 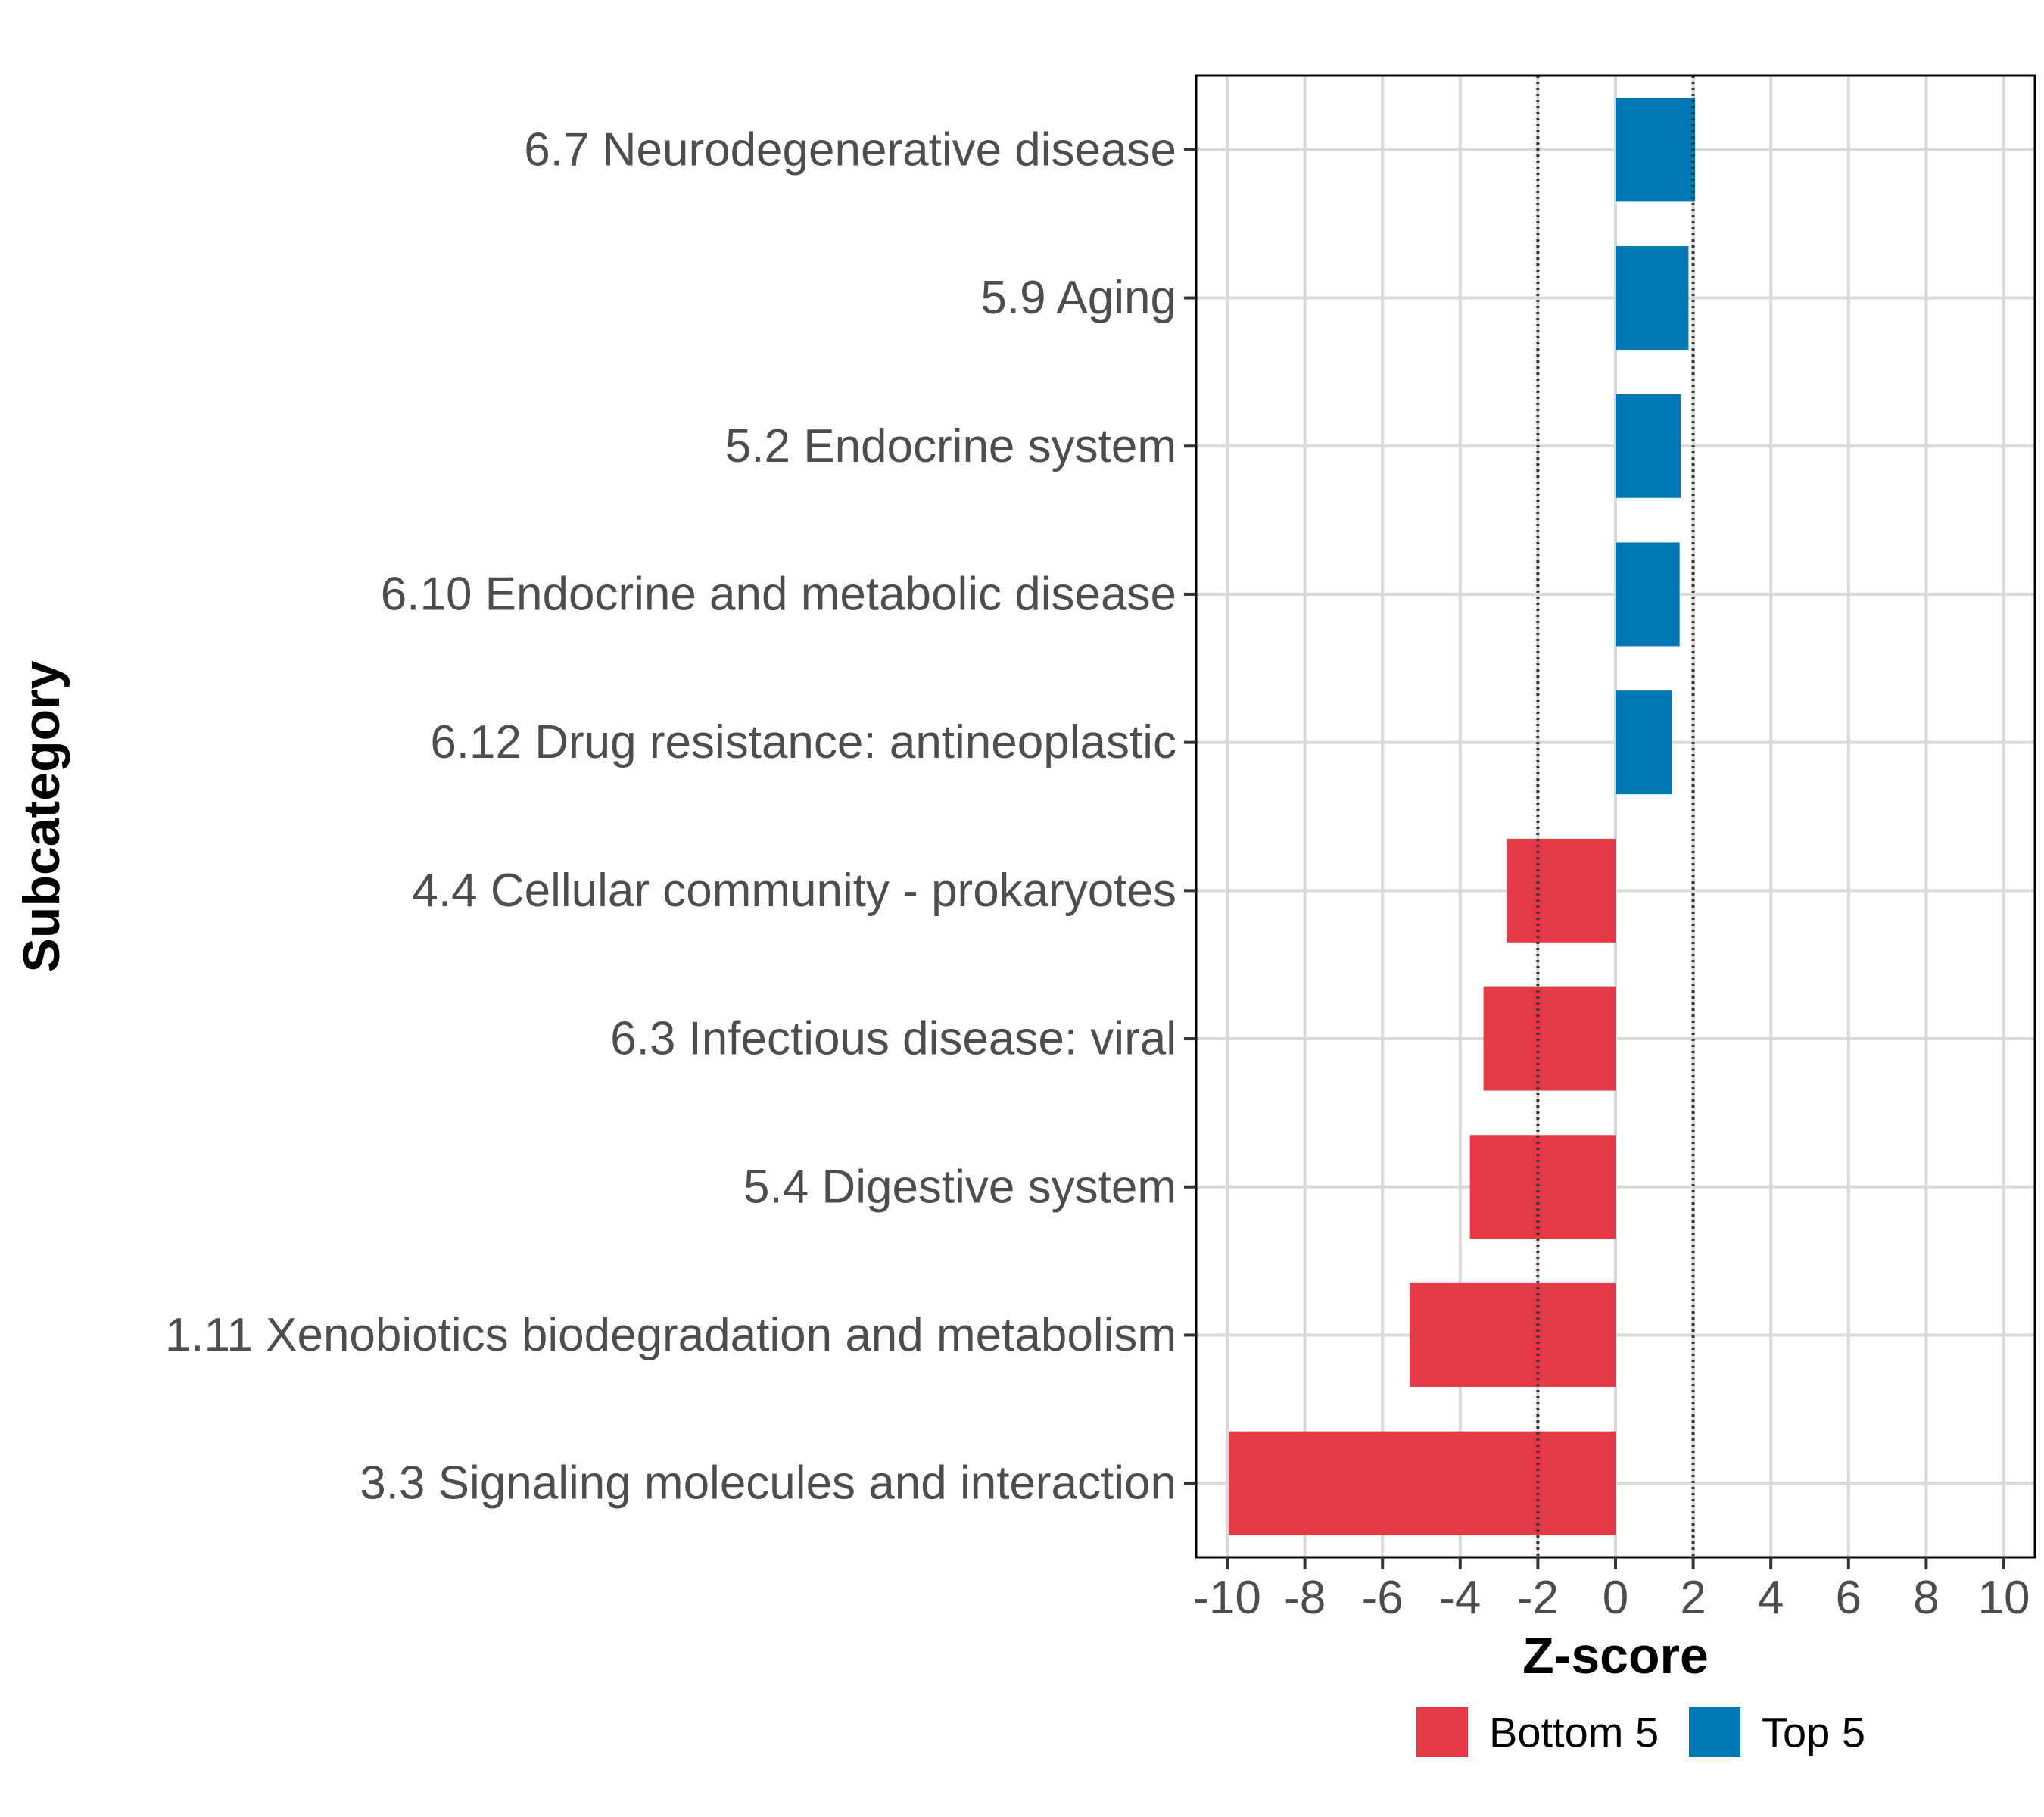 What do you see at coordinates (1926, 1598) in the screenshot?
I see `x-tick-label: 8` at bounding box center [1926, 1598].